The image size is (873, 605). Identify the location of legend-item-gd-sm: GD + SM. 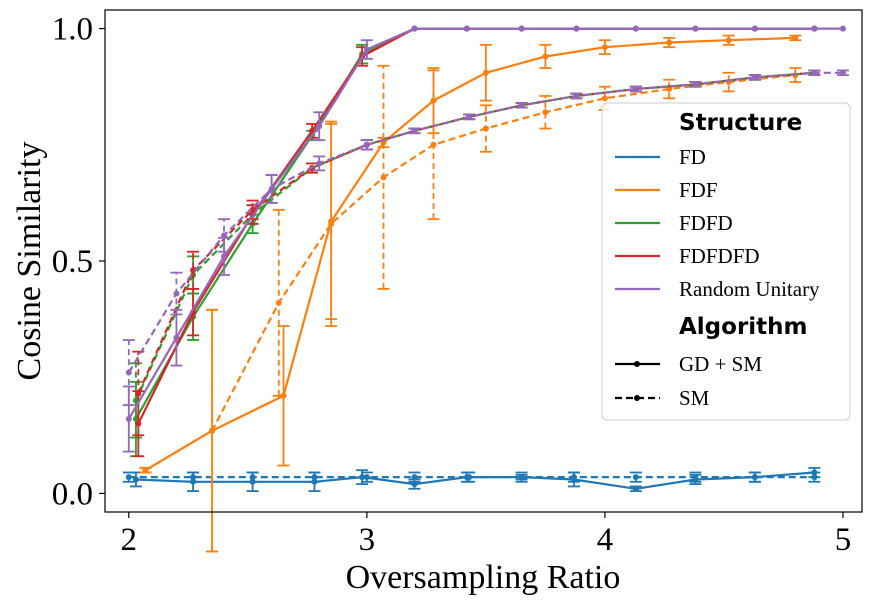
(688, 364).